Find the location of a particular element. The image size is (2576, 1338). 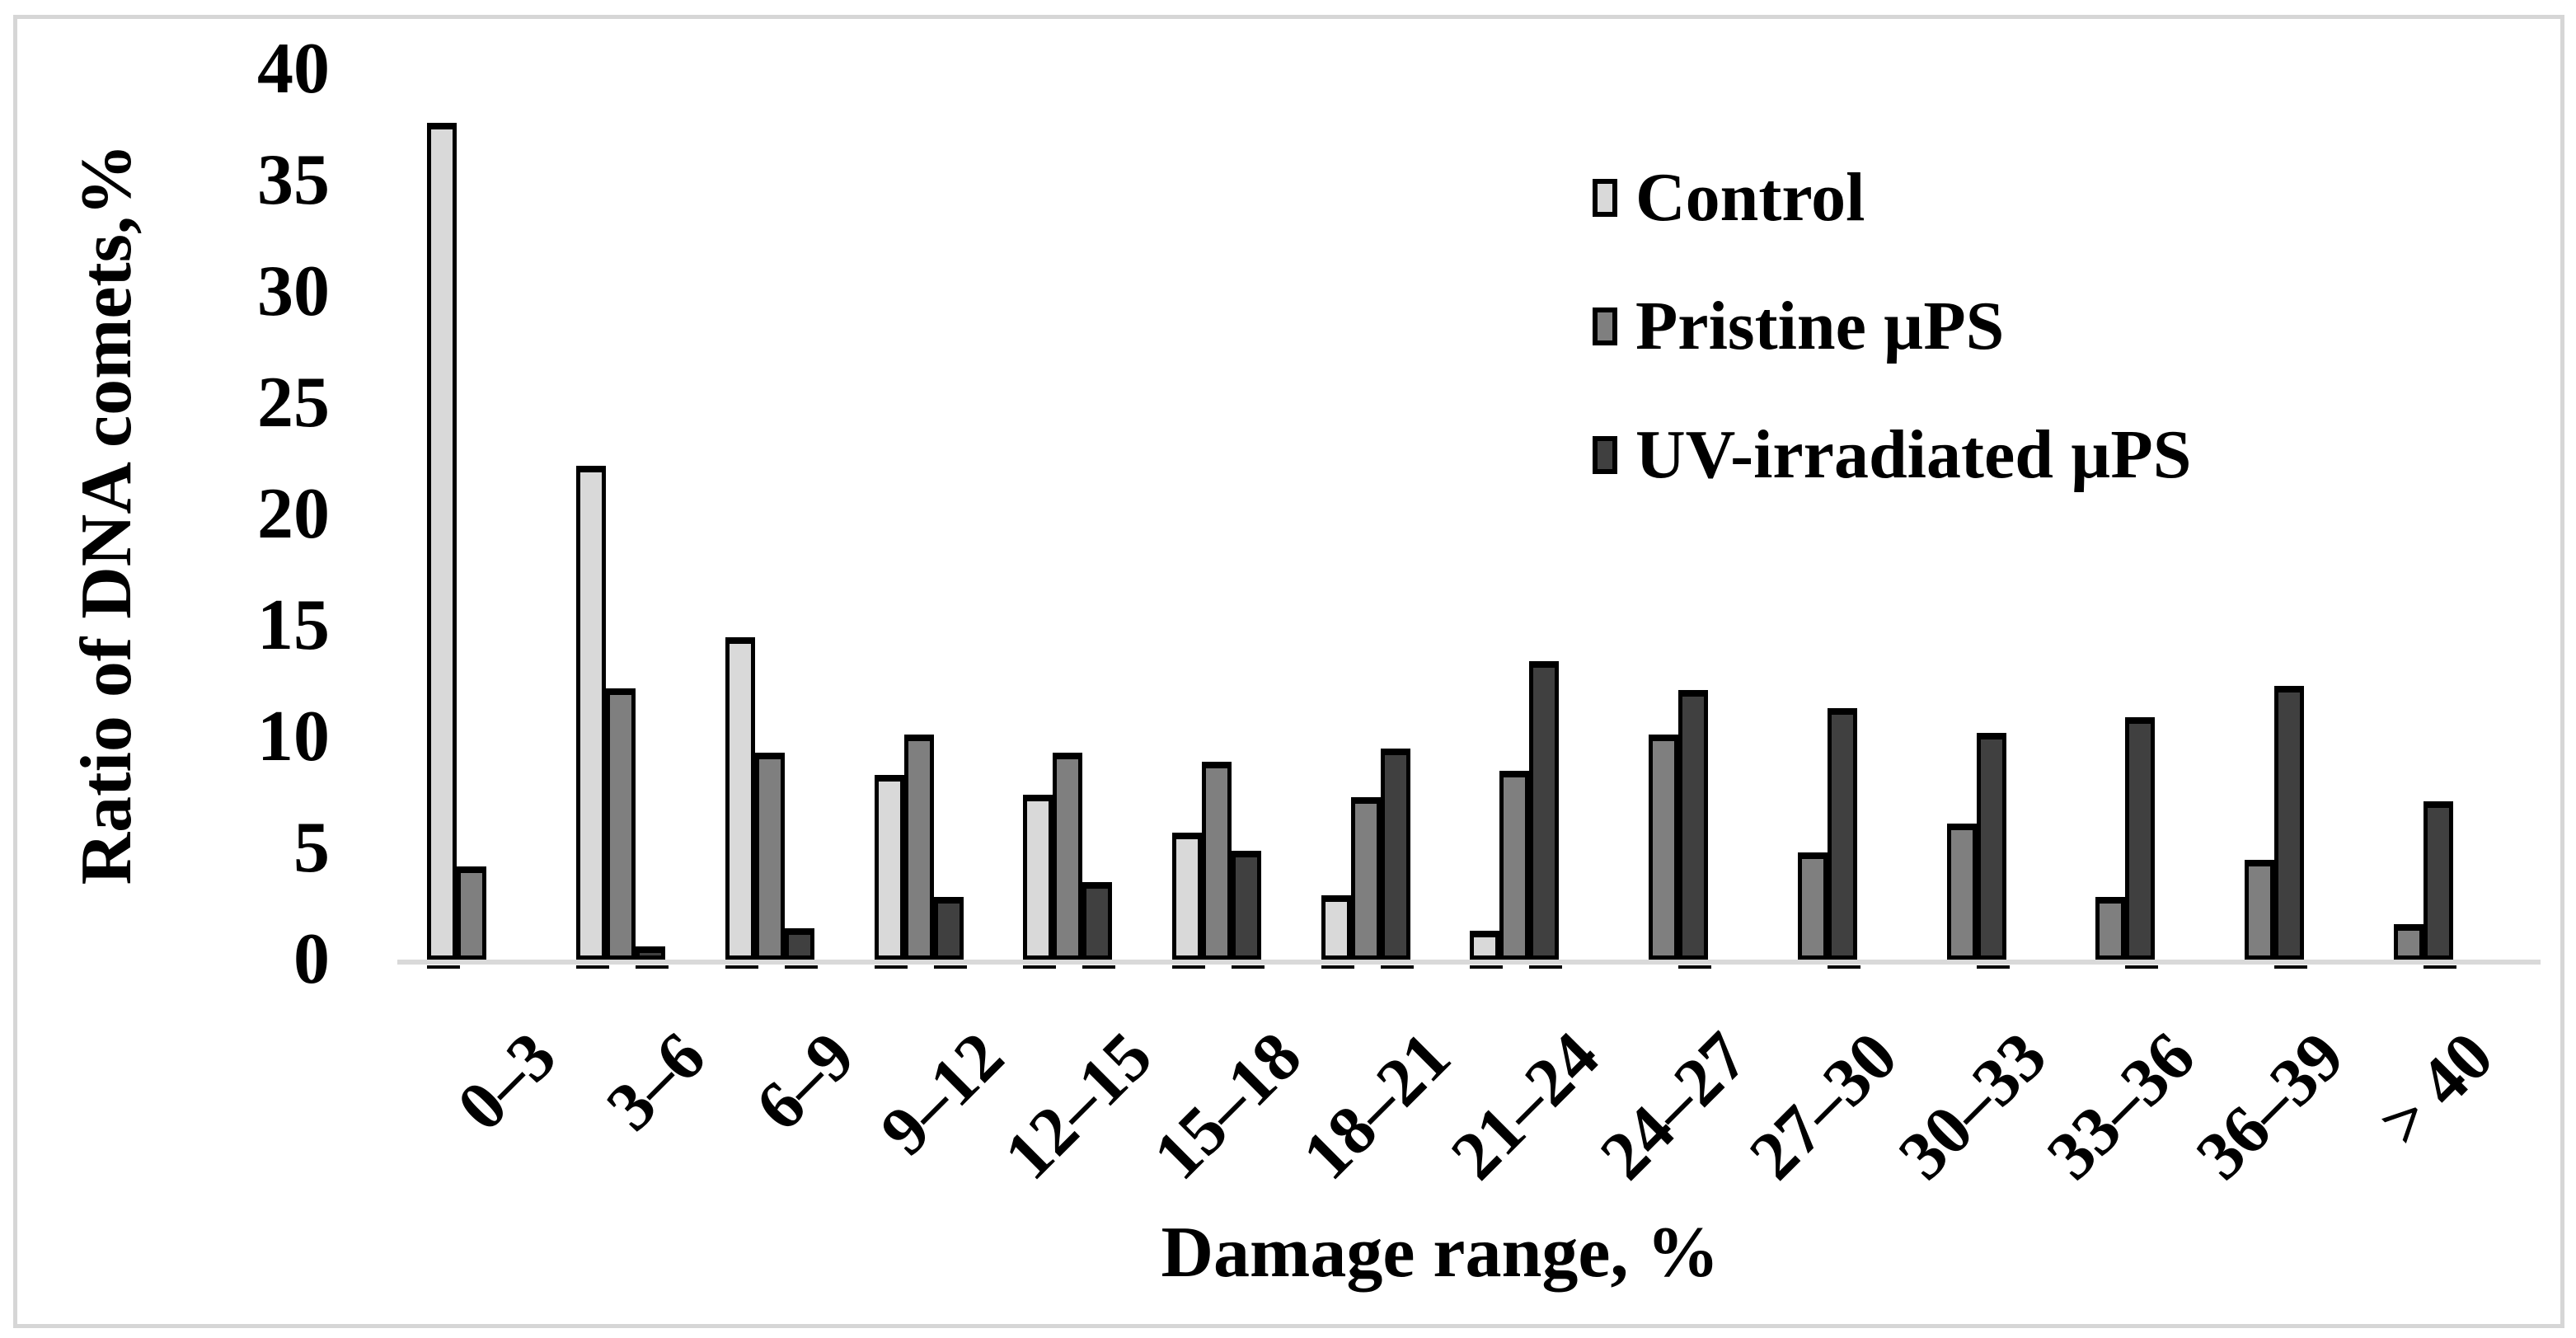

bar-group: 6–9 is located at coordinates (782, 607).